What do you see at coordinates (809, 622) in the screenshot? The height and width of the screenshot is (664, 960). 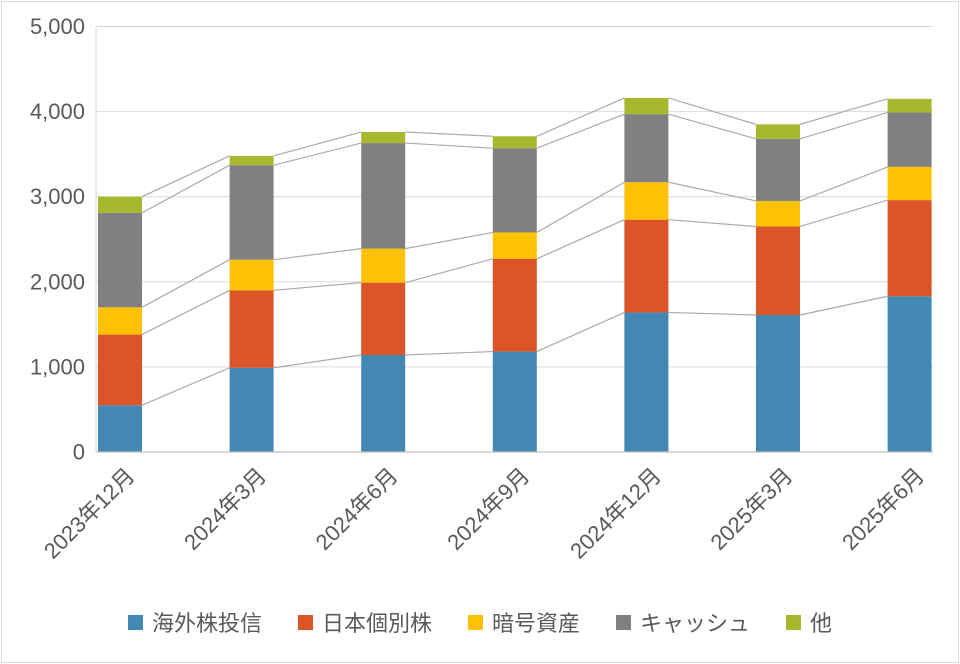 I see `legend-item-他: 他` at bounding box center [809, 622].